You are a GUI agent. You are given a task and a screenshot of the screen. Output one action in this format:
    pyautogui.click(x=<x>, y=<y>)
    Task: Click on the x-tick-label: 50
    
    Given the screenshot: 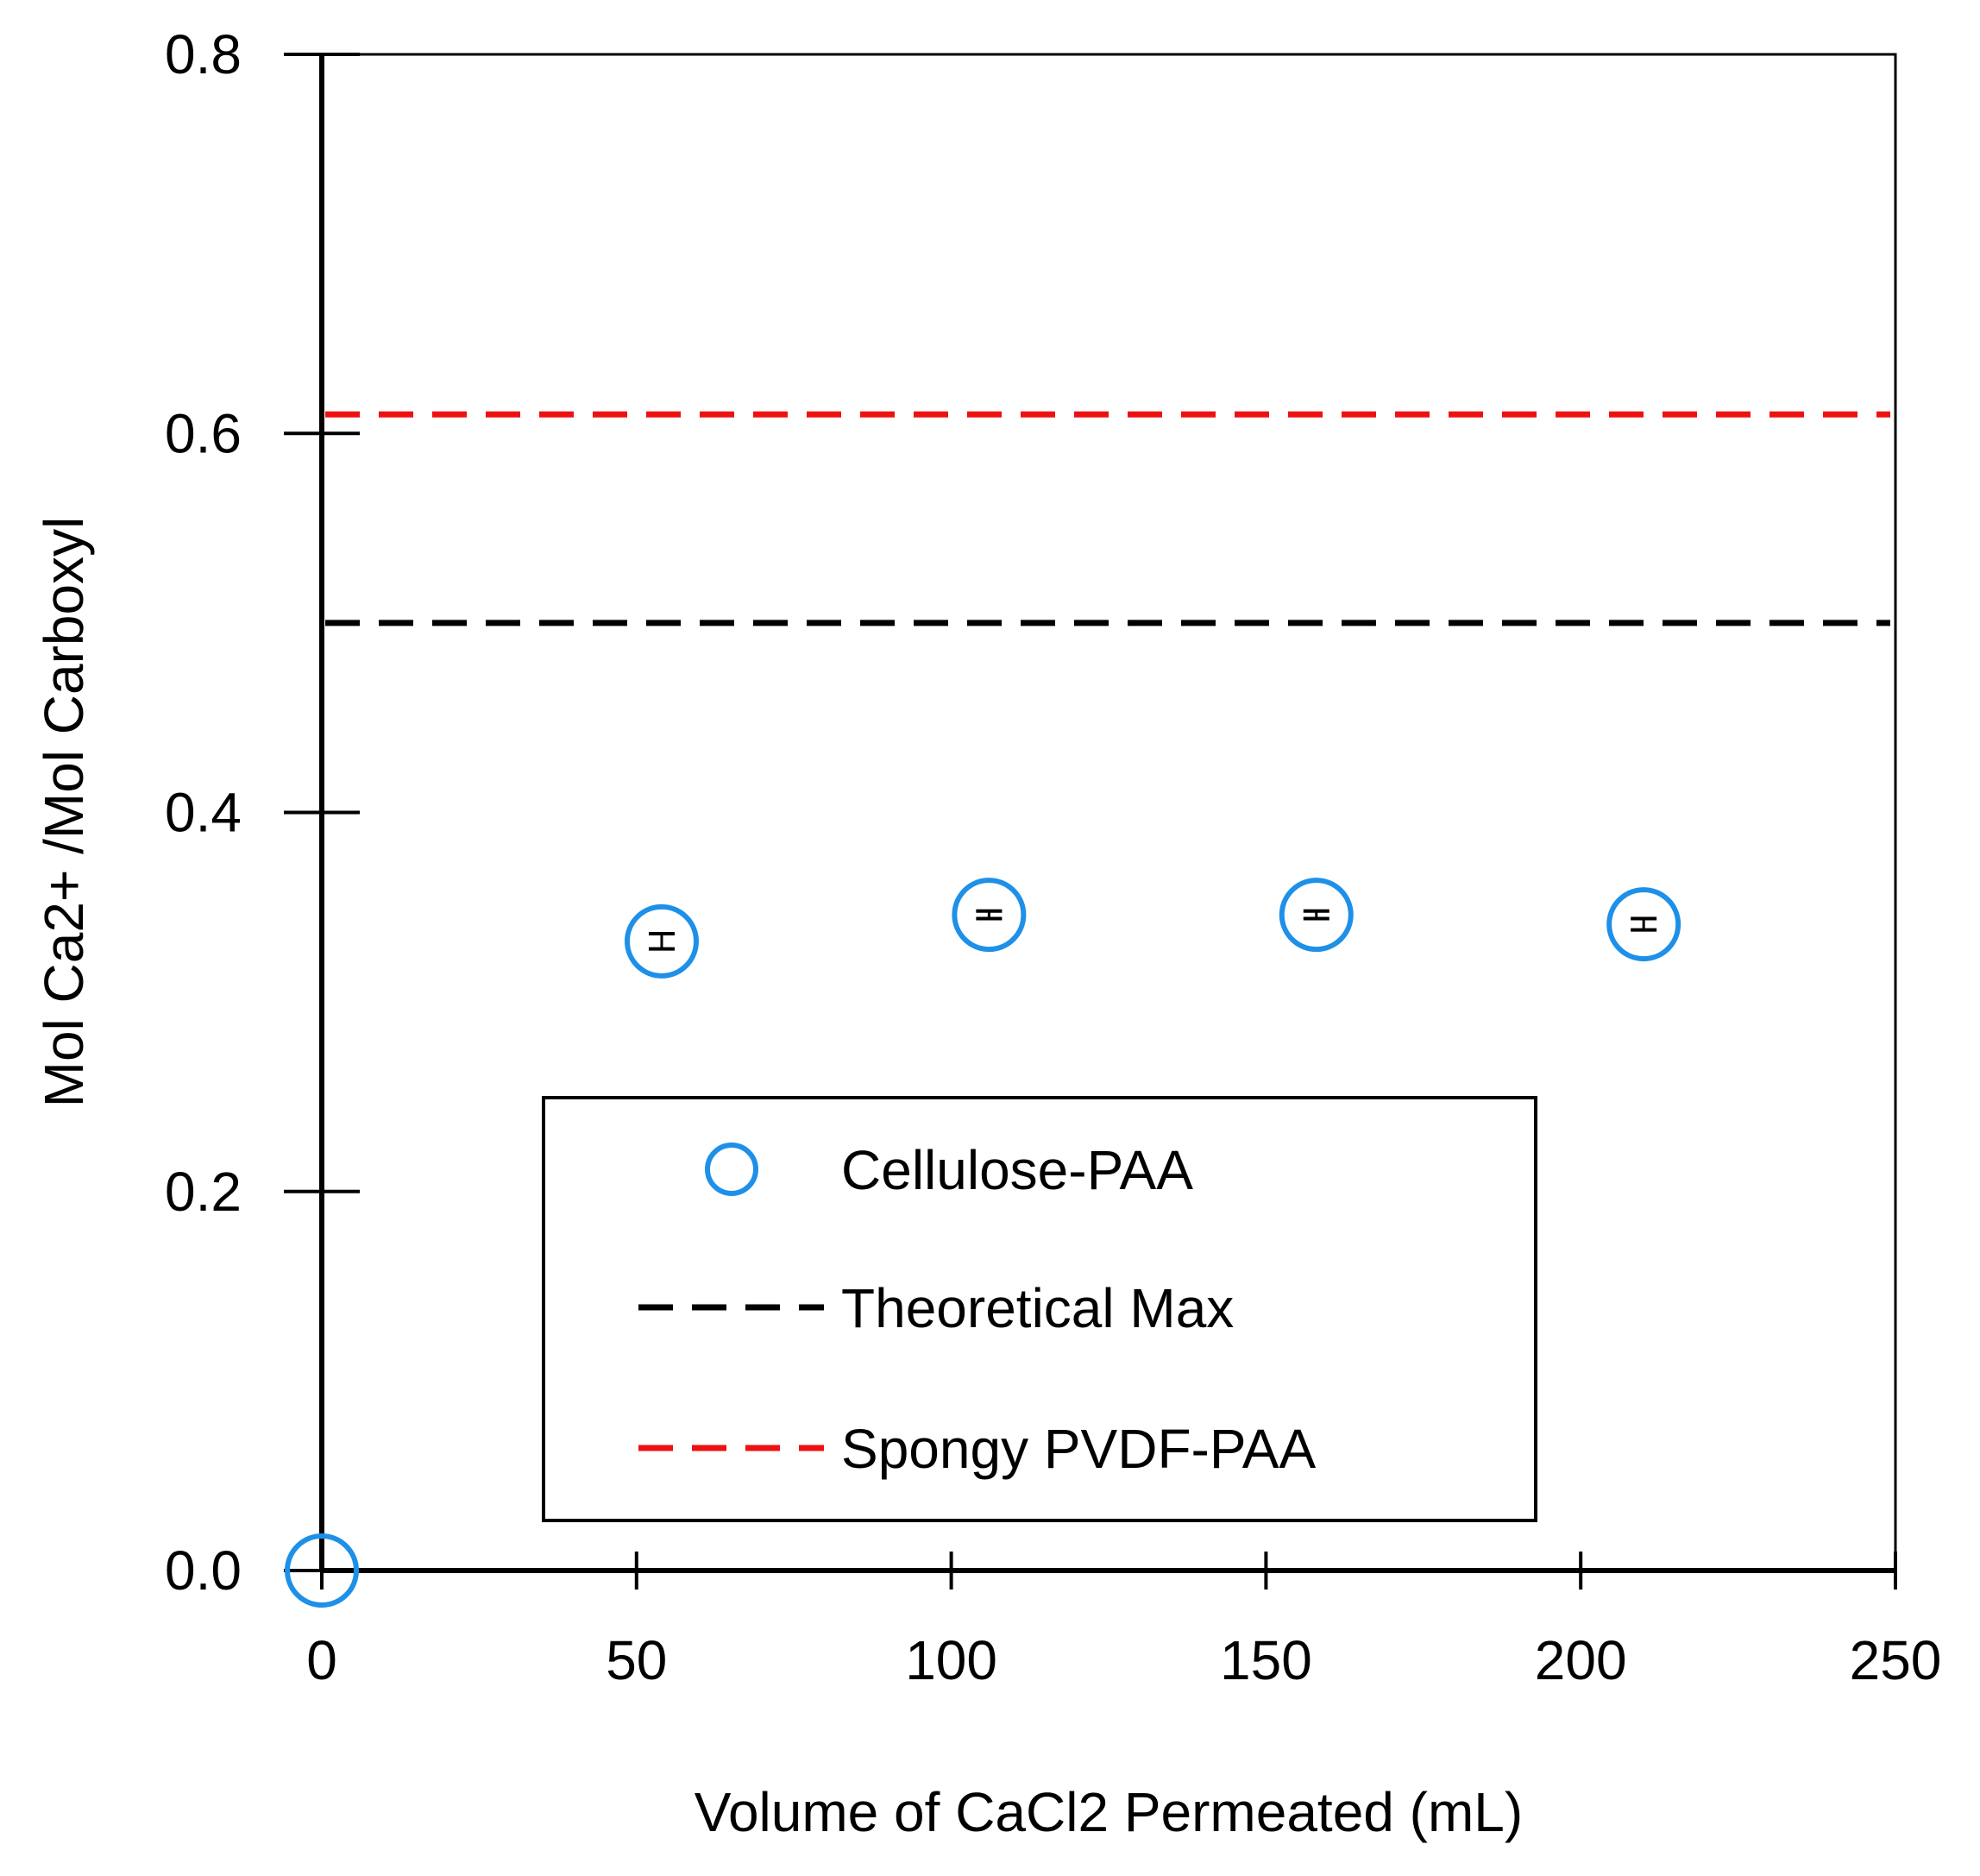 What is the action you would take?
    pyautogui.click(x=637, y=1660)
    